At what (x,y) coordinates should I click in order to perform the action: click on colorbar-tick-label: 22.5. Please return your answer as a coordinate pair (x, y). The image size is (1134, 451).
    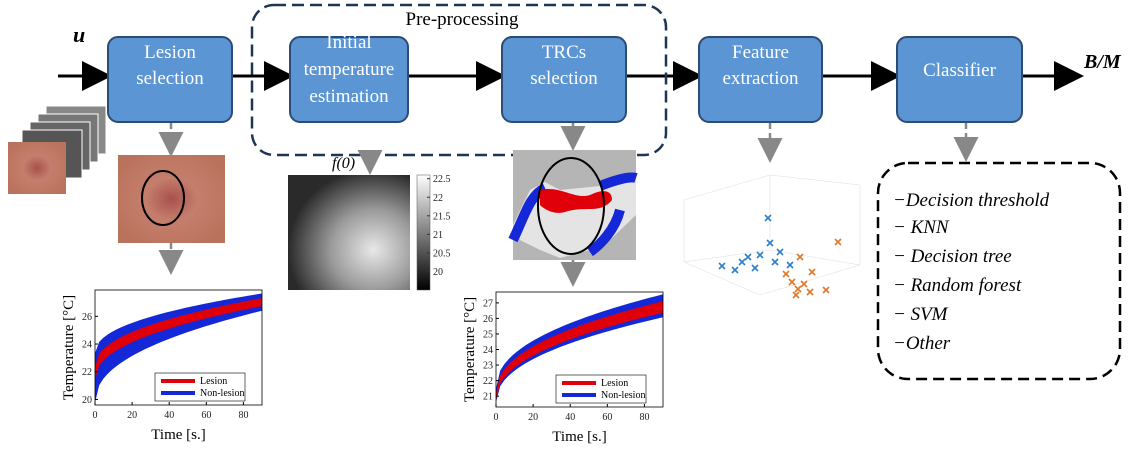
    Looking at the image, I should click on (442, 179).